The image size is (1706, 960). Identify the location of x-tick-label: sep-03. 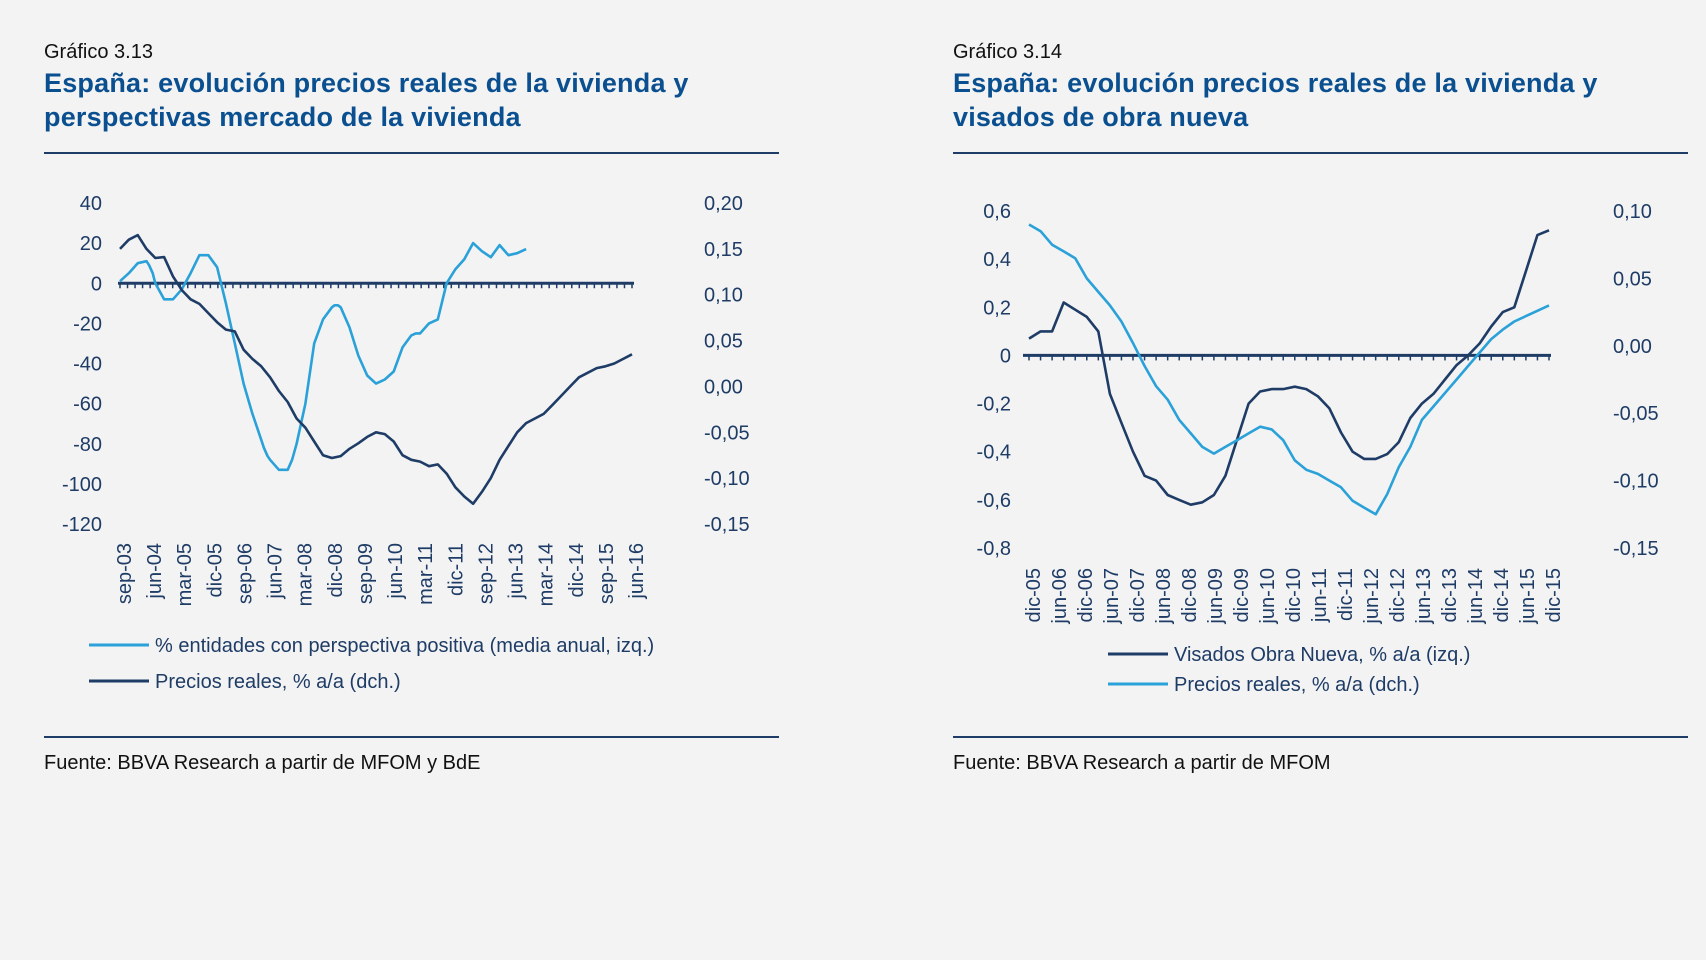
(125, 573).